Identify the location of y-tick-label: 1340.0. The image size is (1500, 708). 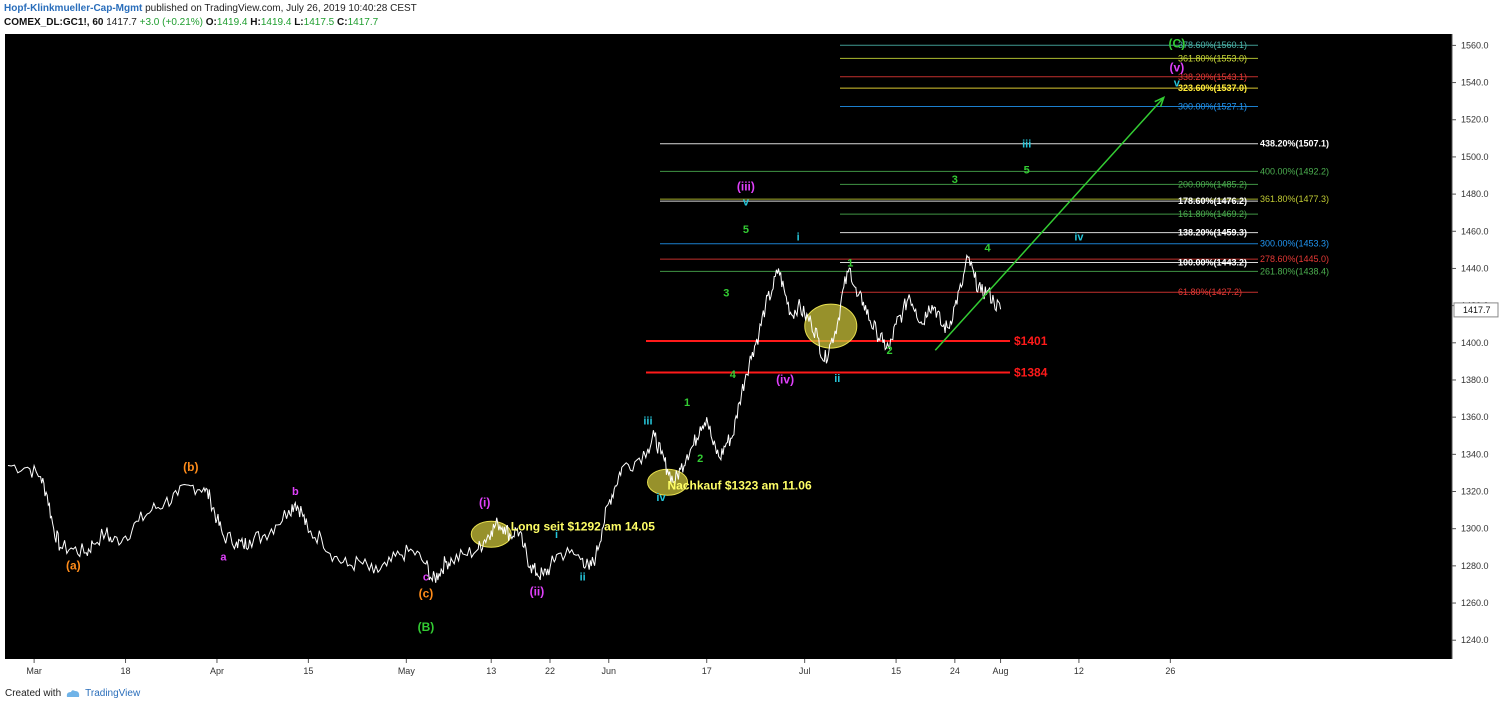
(1475, 454).